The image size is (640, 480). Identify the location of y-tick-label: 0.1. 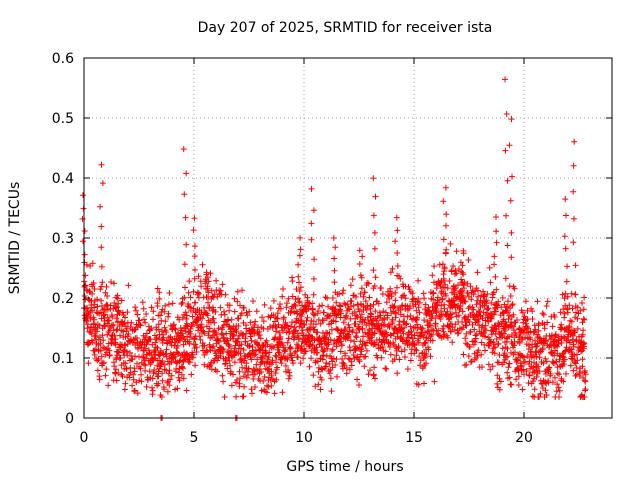
(63, 359).